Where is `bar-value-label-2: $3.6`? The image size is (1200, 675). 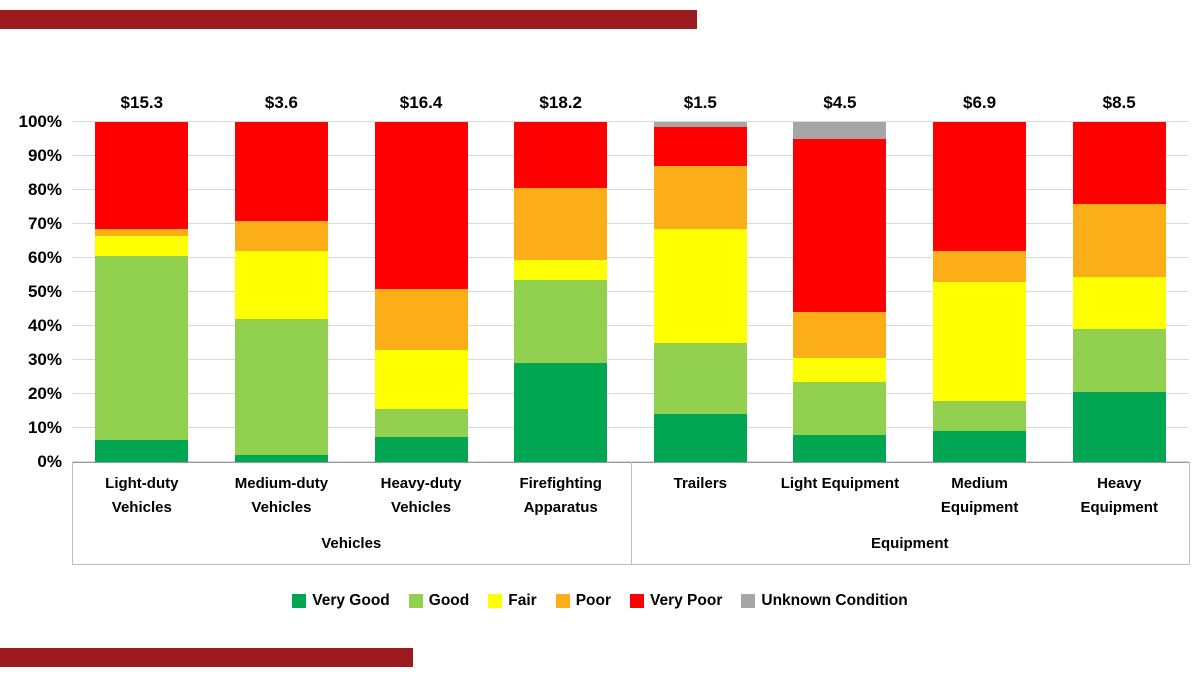
bar-value-label-2: $3.6 is located at coordinates (281, 102).